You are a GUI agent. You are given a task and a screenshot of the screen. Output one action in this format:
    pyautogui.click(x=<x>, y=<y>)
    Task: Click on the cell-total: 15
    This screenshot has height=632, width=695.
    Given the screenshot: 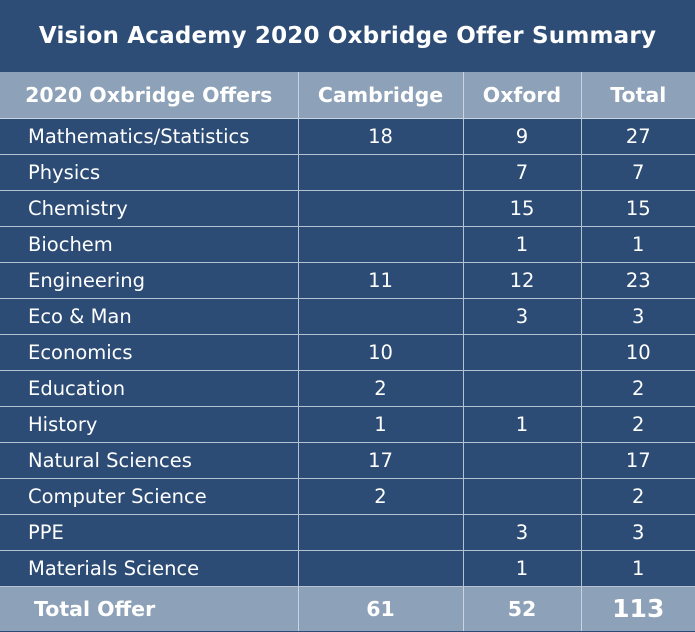 What is the action you would take?
    pyautogui.click(x=637, y=208)
    